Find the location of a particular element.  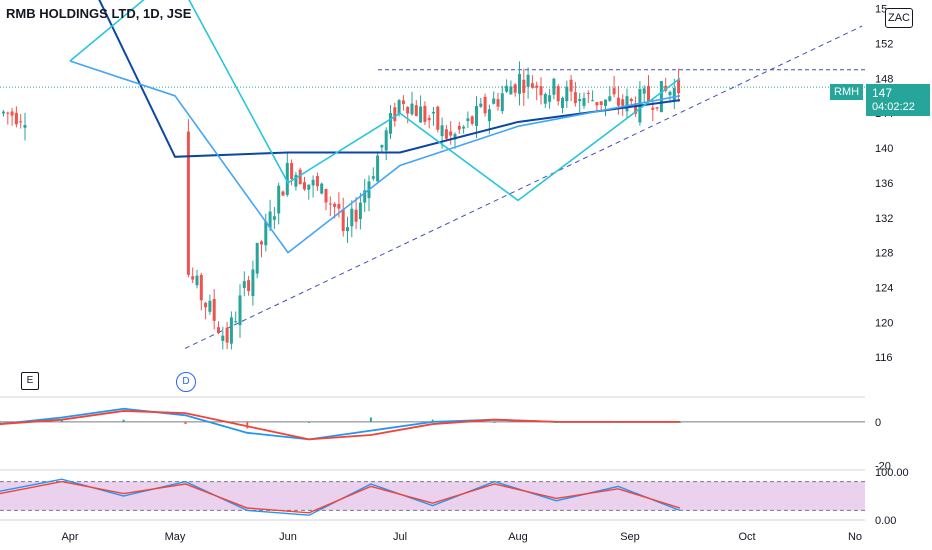

current-price-value: 147 is located at coordinates (882, 93).